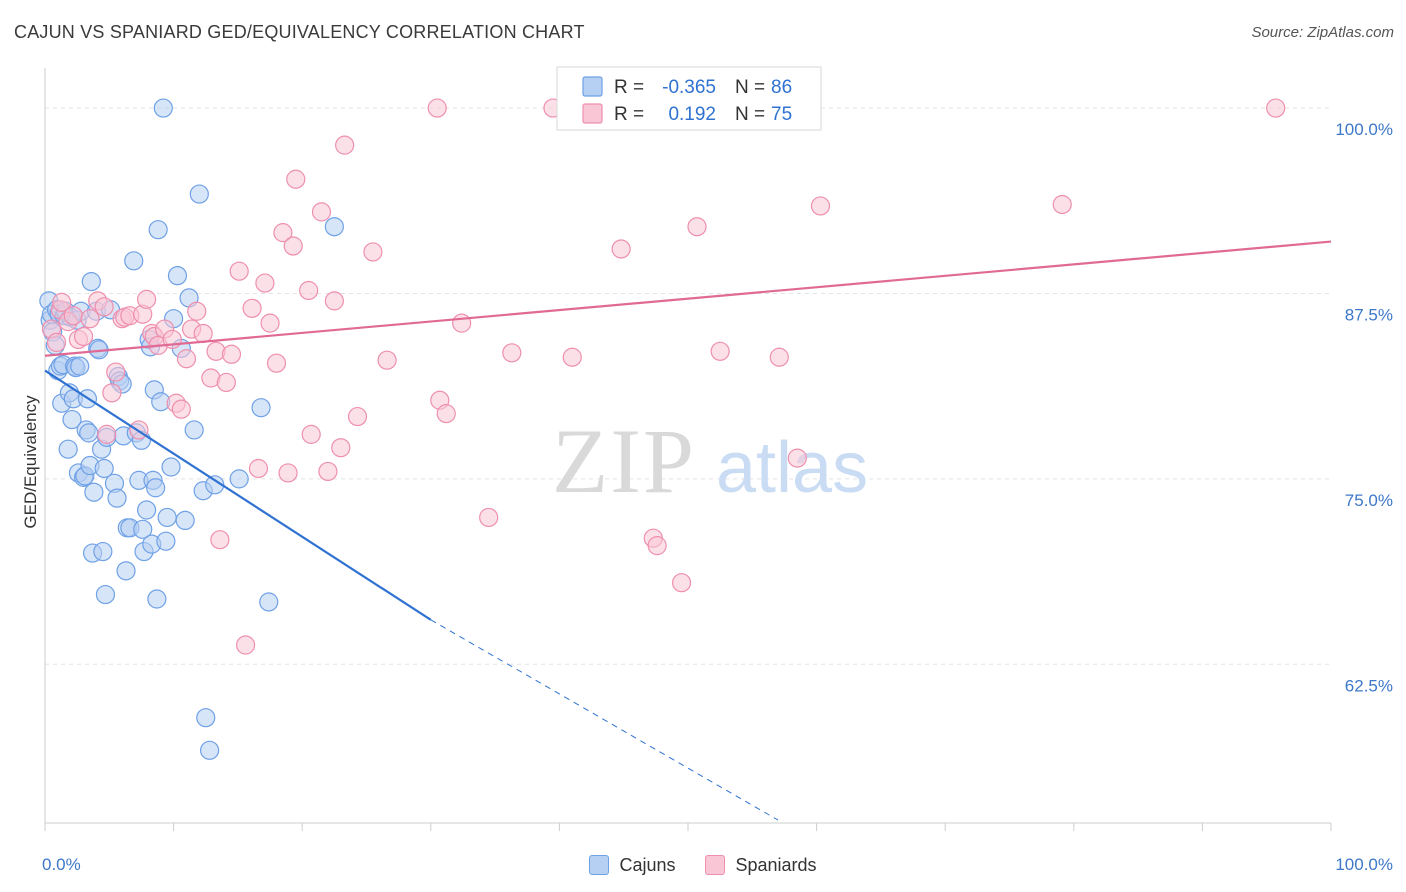 Image resolution: width=1406 pixels, height=892 pixels. What do you see at coordinates (1364, 129) in the screenshot?
I see `y-tick-label-3: 100.0%` at bounding box center [1364, 129].